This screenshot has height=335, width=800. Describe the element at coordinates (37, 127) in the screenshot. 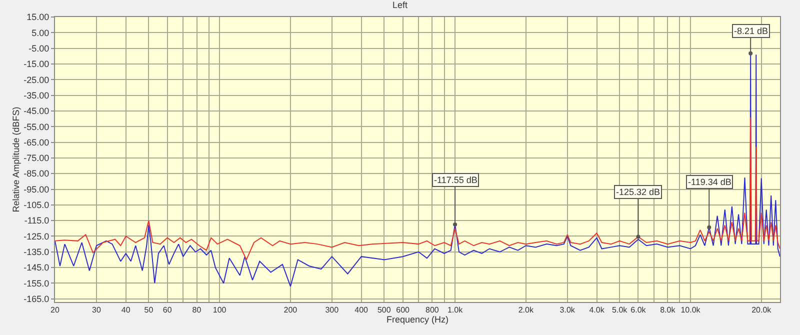

I see `y-tick-label: -55.00` at that location.